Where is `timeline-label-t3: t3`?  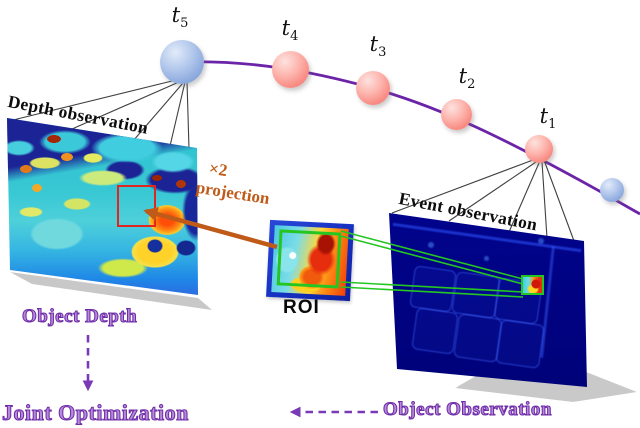
timeline-label-t3: t3 is located at coordinates (378, 46).